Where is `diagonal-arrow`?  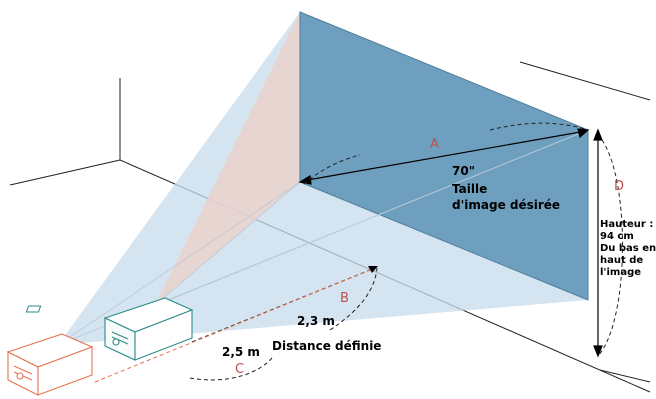 diagonal-arrow is located at coordinates (444, 156).